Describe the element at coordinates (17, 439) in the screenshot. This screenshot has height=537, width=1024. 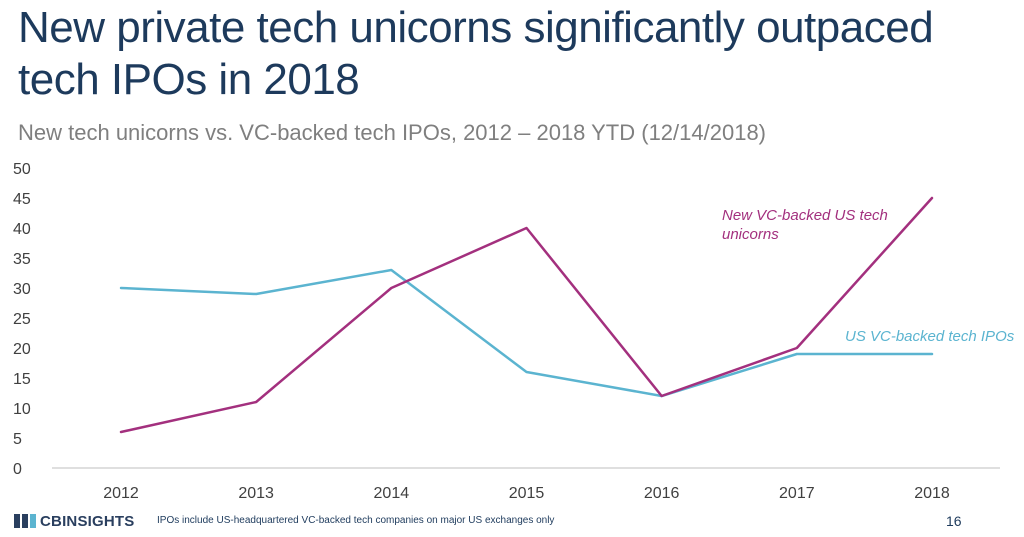
I see `y-tick-label: 5` at that location.